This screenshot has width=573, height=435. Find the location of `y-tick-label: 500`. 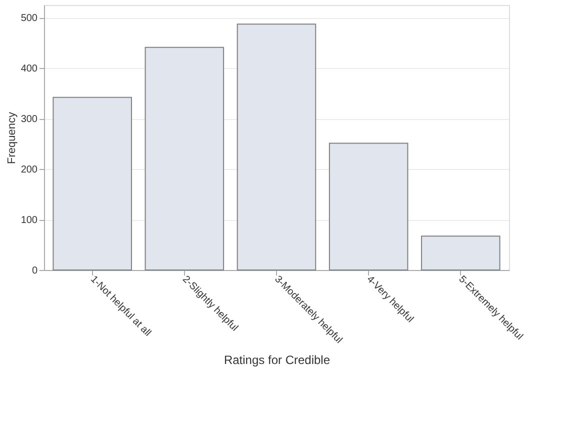

y-tick-label: 500 is located at coordinates (29, 18).